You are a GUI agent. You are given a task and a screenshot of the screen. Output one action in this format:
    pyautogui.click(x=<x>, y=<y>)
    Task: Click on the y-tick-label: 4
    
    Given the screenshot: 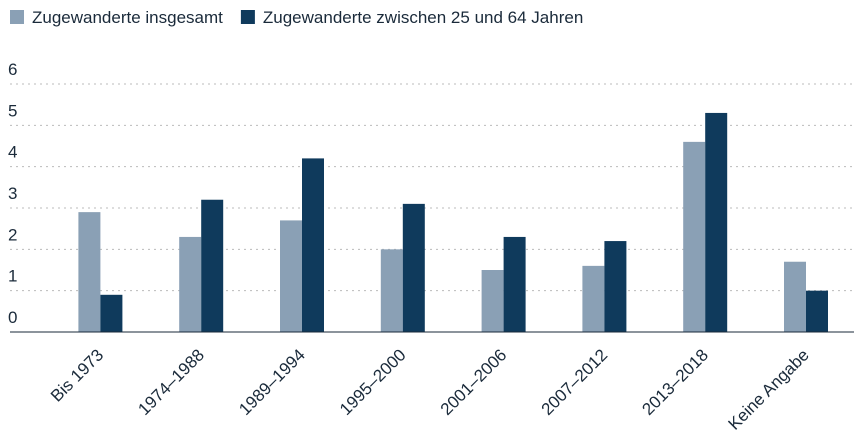 What is the action you would take?
    pyautogui.click(x=12, y=152)
    